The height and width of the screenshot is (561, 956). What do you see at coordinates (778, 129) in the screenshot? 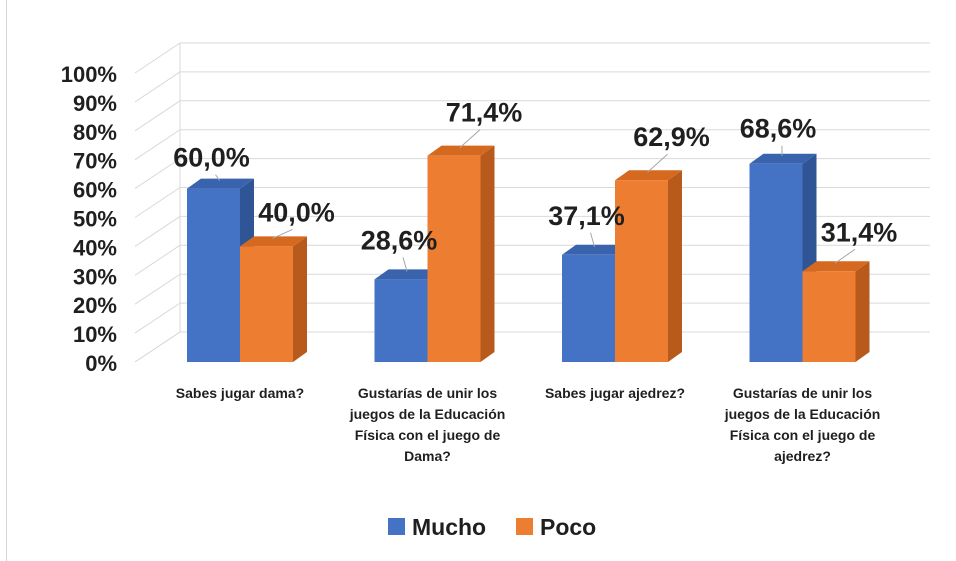
I see `data-label: 68,6%` at bounding box center [778, 129].